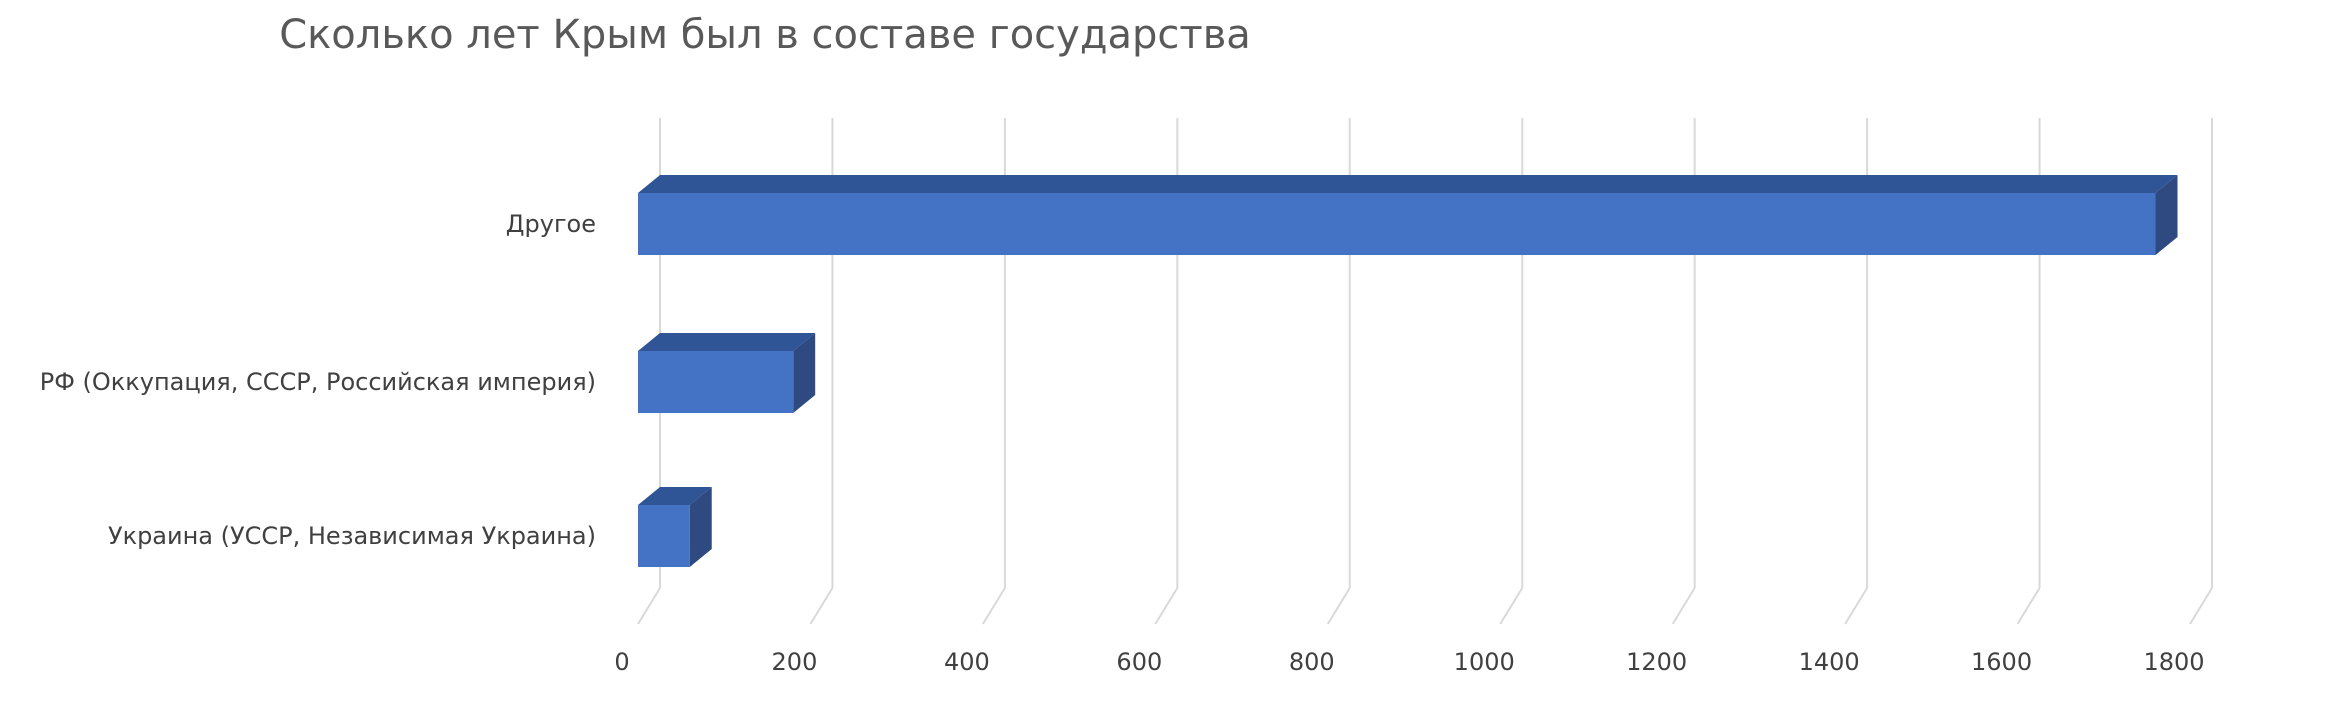  I want to click on x-tick-label: 1400, so click(1829, 662).